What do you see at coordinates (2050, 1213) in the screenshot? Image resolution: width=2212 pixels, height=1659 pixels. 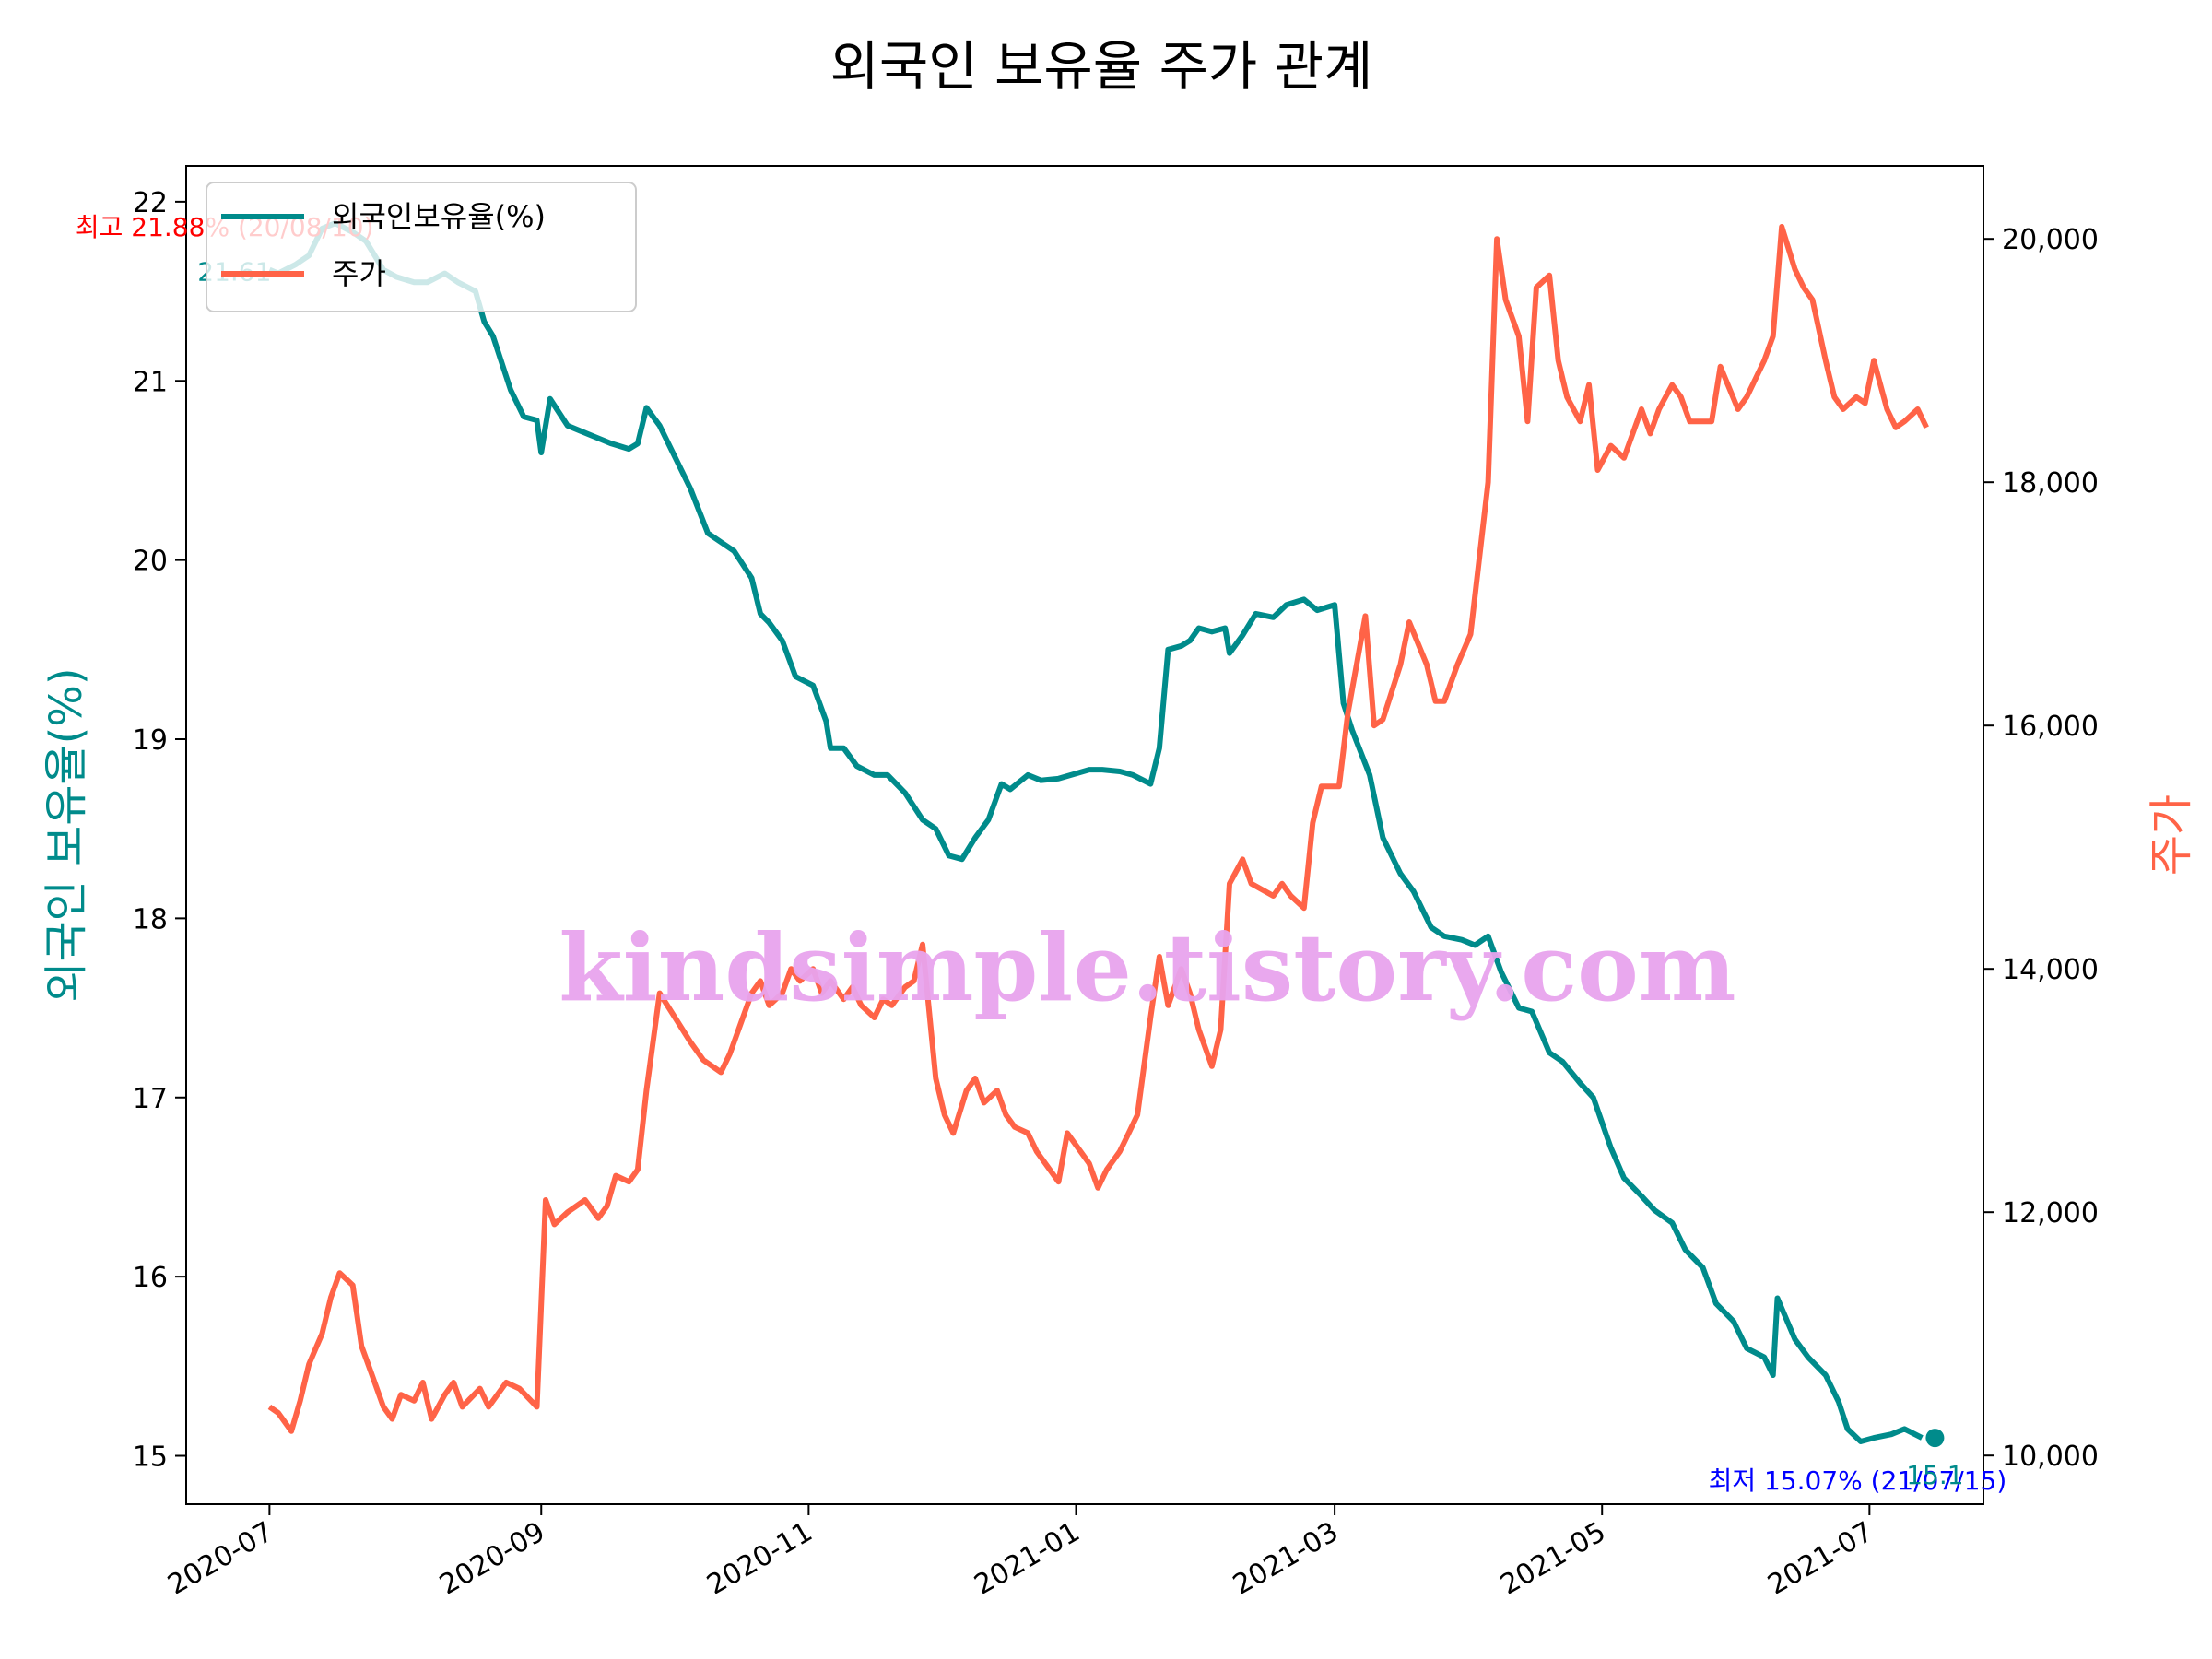 I see `y-right-tick-label: 12,000` at bounding box center [2050, 1213].